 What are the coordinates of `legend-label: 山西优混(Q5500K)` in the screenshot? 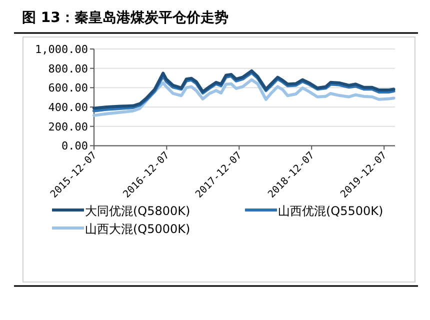 It's located at (331, 211).